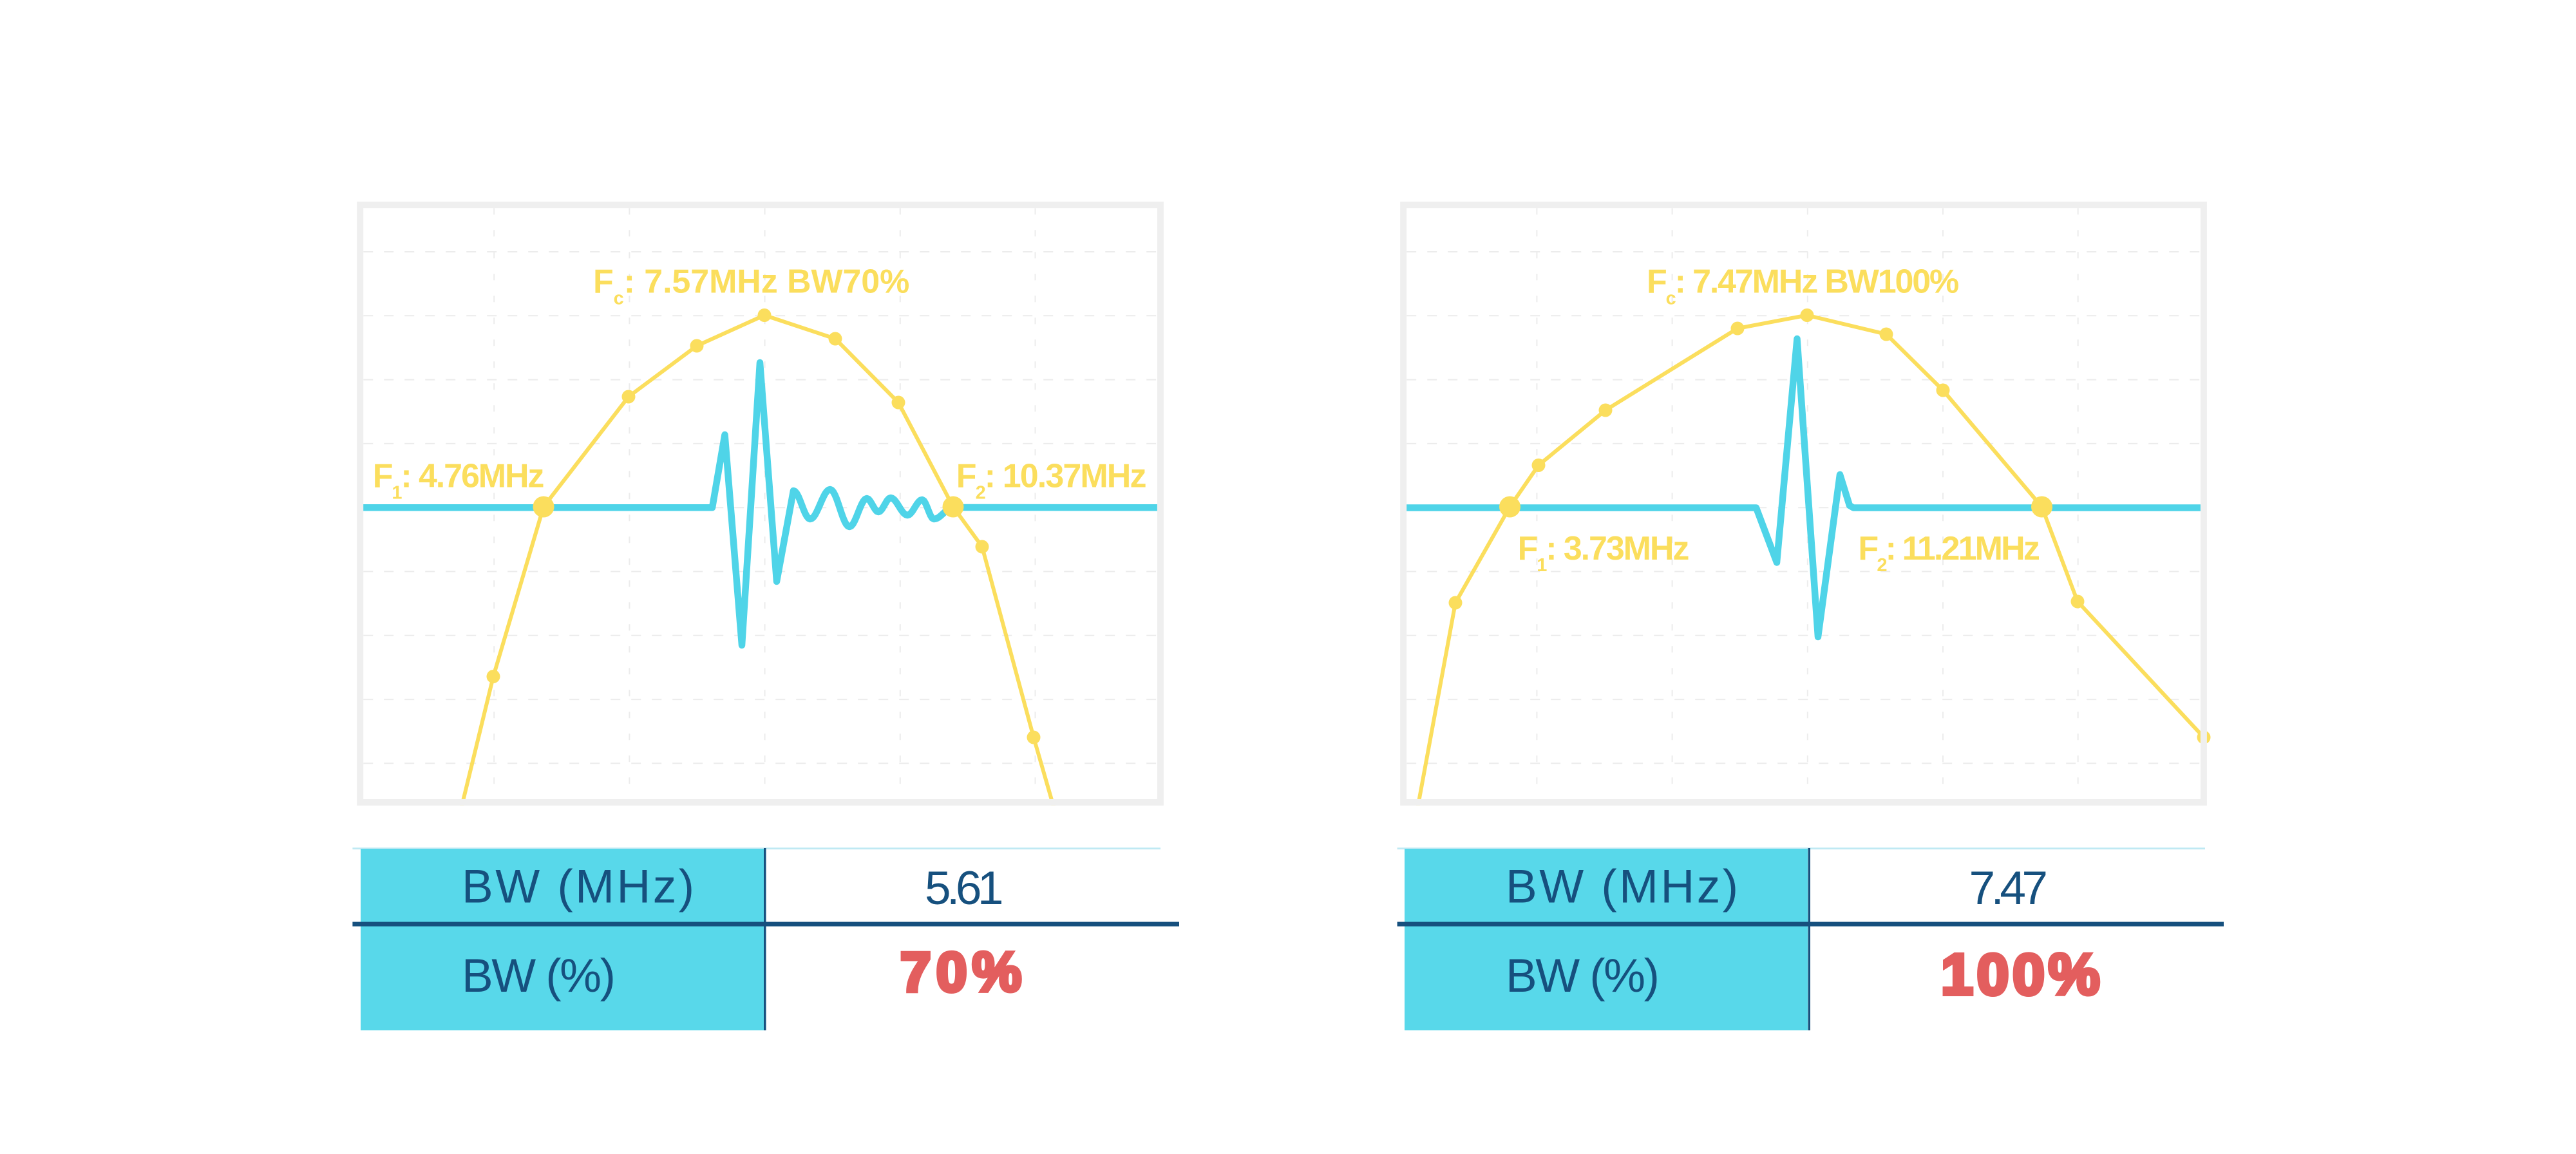 This screenshot has height=1154, width=2576. I want to click on svg-text: F2: 10.37MHz, so click(1051, 480).